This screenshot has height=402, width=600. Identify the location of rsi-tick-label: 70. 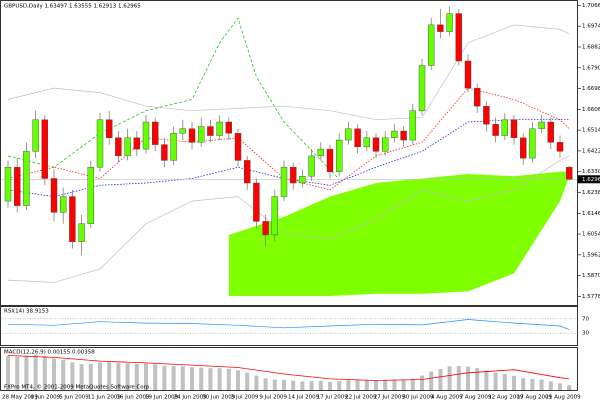
(585, 319).